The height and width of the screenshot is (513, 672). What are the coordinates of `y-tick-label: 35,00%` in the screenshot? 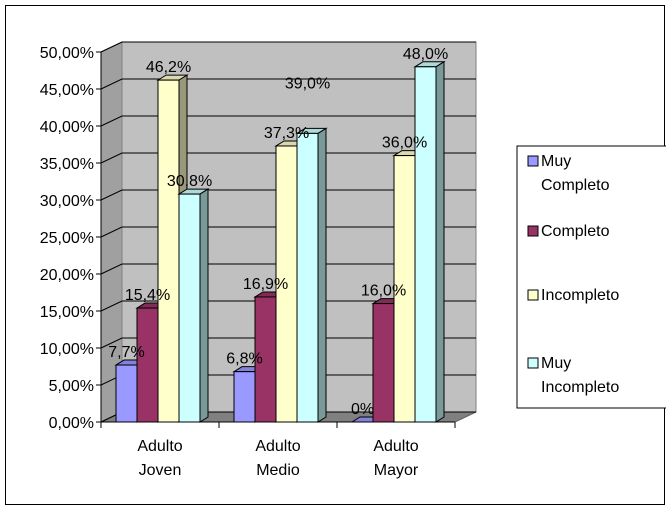 It's located at (67, 164).